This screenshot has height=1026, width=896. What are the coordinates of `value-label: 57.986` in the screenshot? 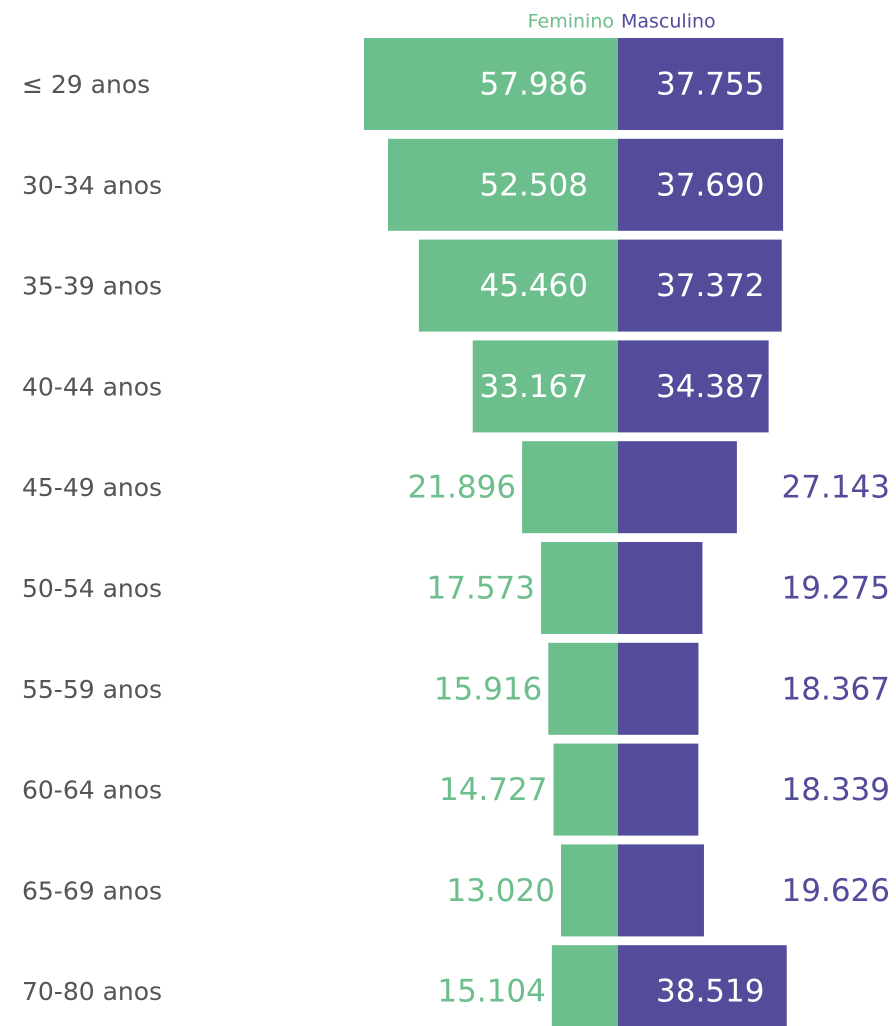 It's located at (534, 85).